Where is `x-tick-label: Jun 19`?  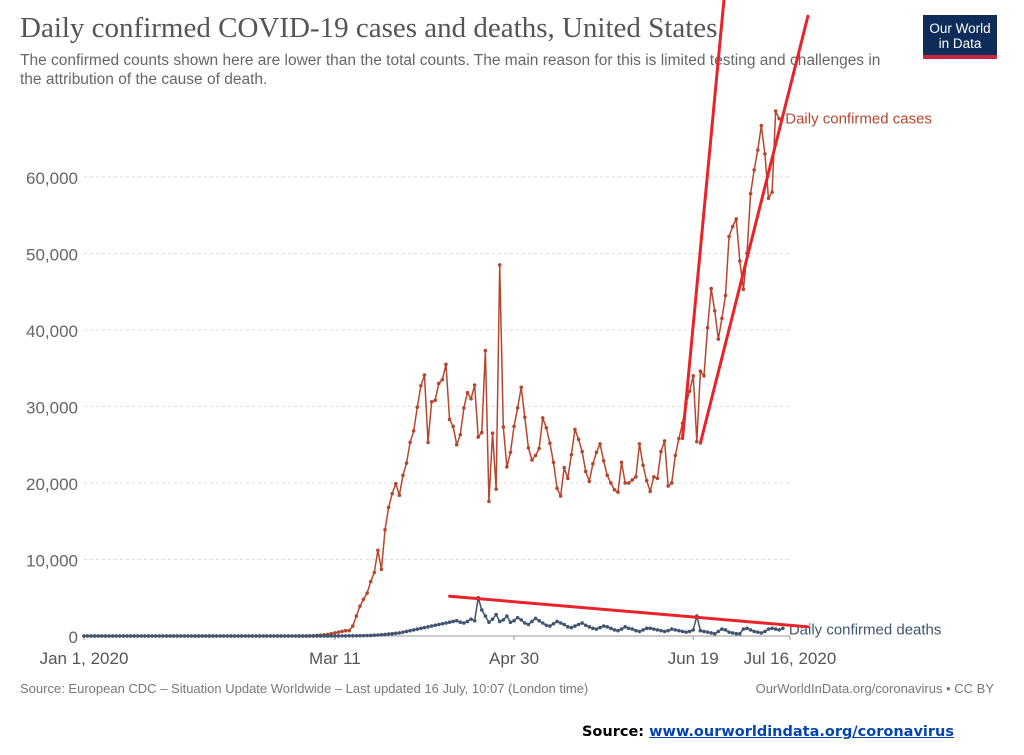 x-tick-label: Jun 19 is located at coordinates (693, 658).